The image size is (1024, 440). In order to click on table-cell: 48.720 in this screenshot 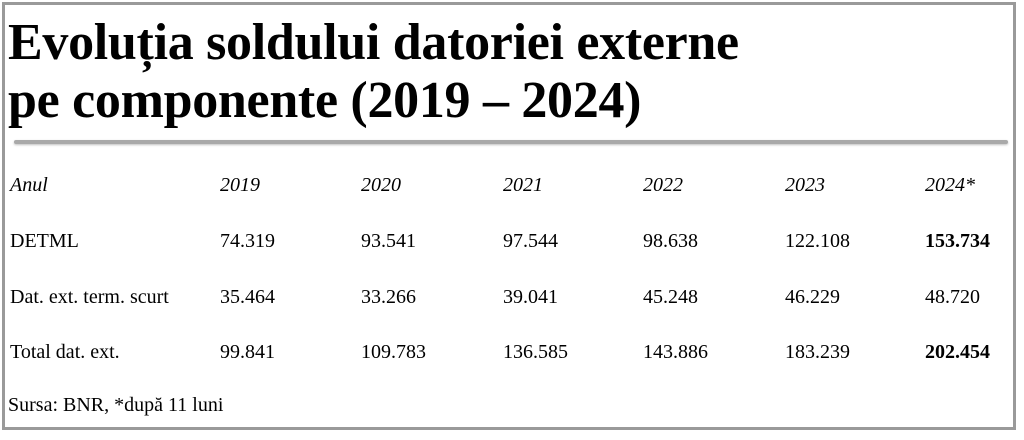, I will do `click(952, 297)`.